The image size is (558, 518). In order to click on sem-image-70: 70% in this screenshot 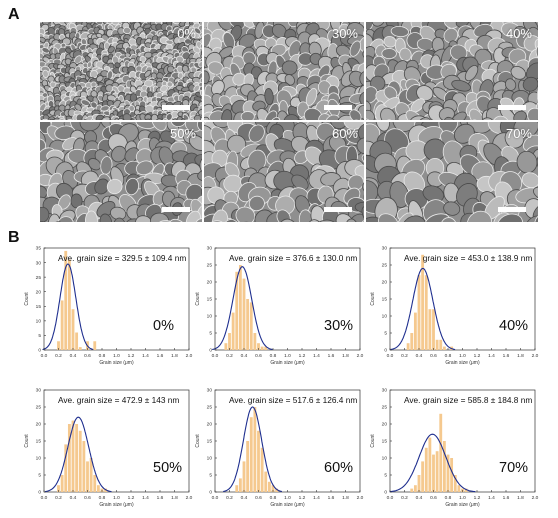, I will do `click(452, 172)`.